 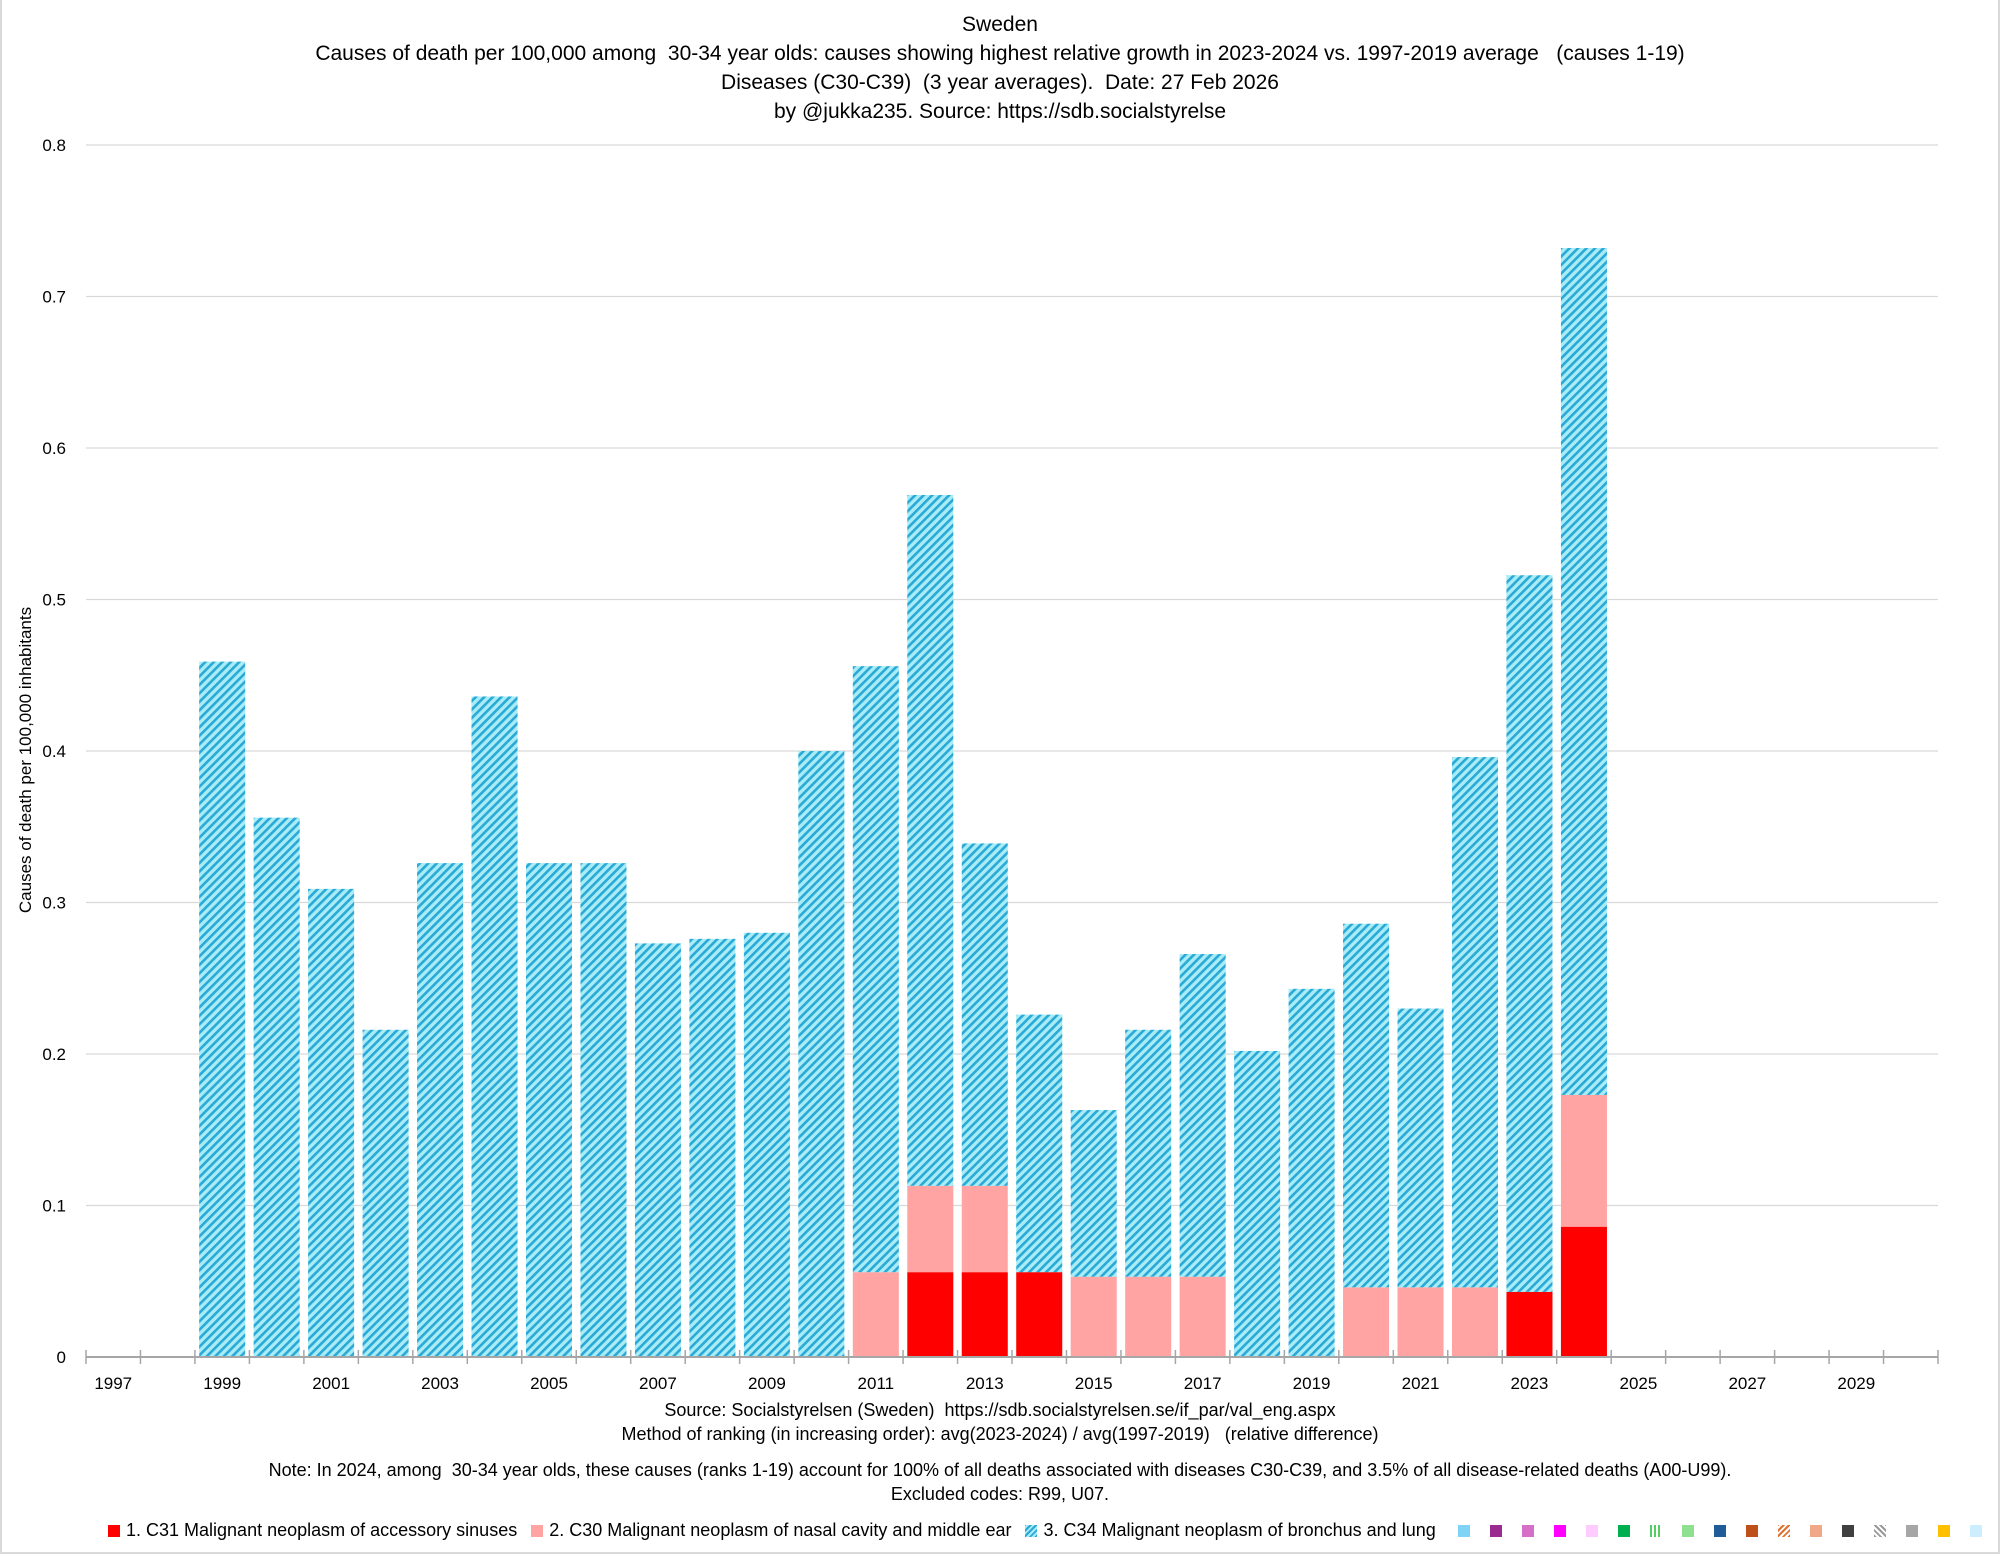 What do you see at coordinates (1000, 24) in the screenshot?
I see `chart-title: Sweden` at bounding box center [1000, 24].